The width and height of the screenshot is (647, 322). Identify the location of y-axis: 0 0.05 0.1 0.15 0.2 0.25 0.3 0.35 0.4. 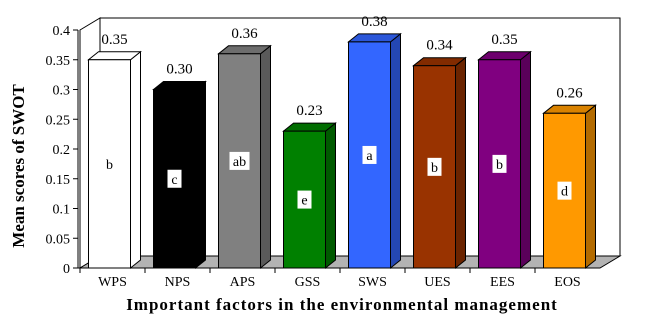
(62, 150).